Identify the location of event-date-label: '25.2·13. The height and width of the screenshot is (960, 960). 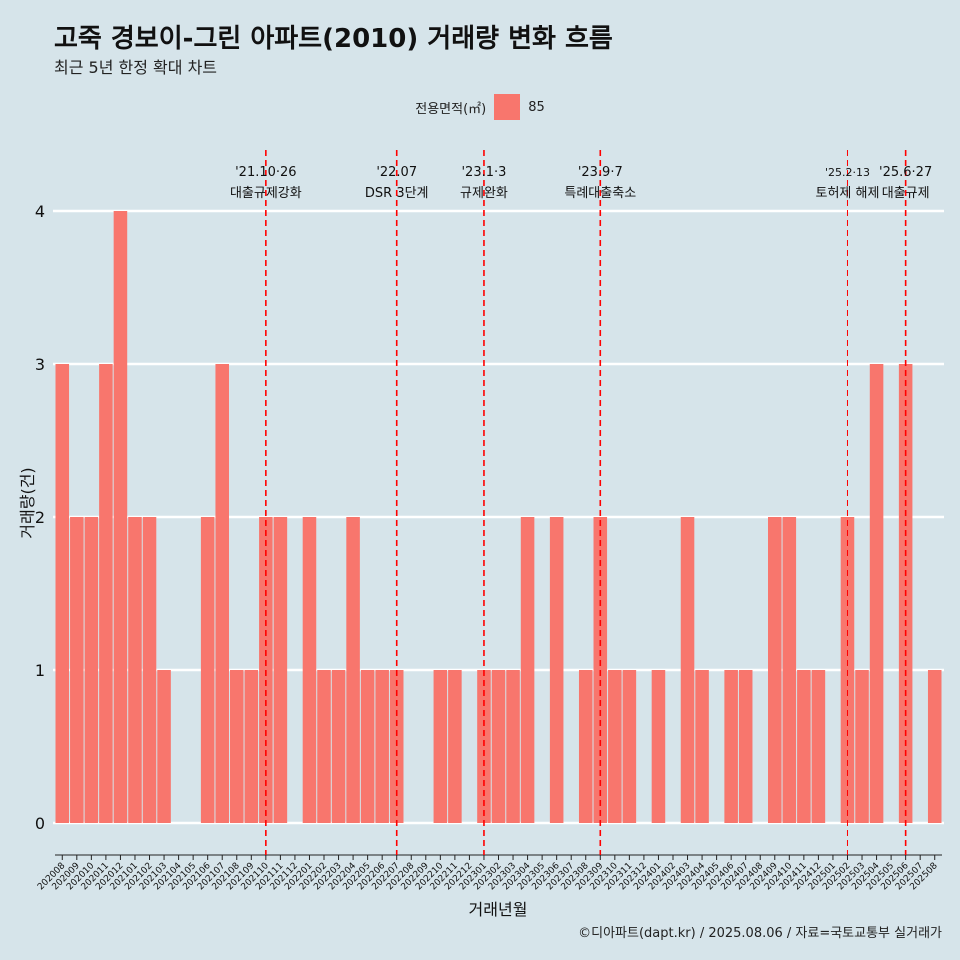
(847, 172).